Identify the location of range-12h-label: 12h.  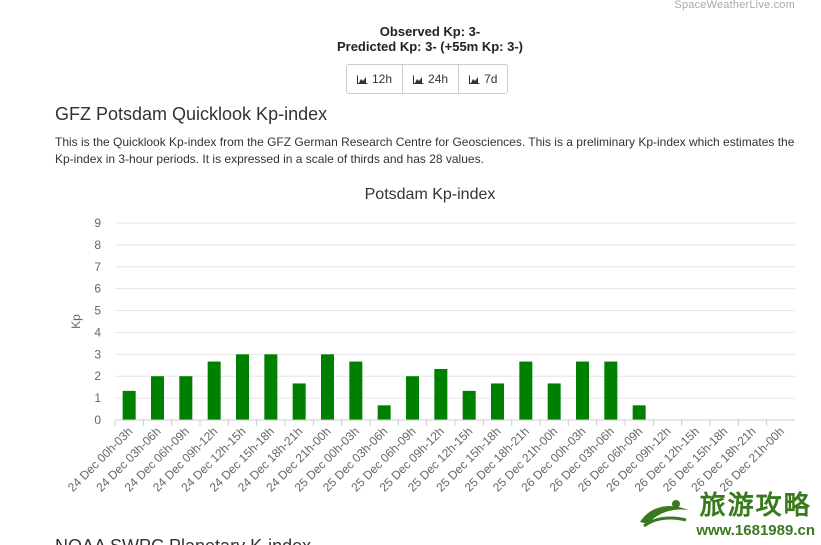
(382, 79).